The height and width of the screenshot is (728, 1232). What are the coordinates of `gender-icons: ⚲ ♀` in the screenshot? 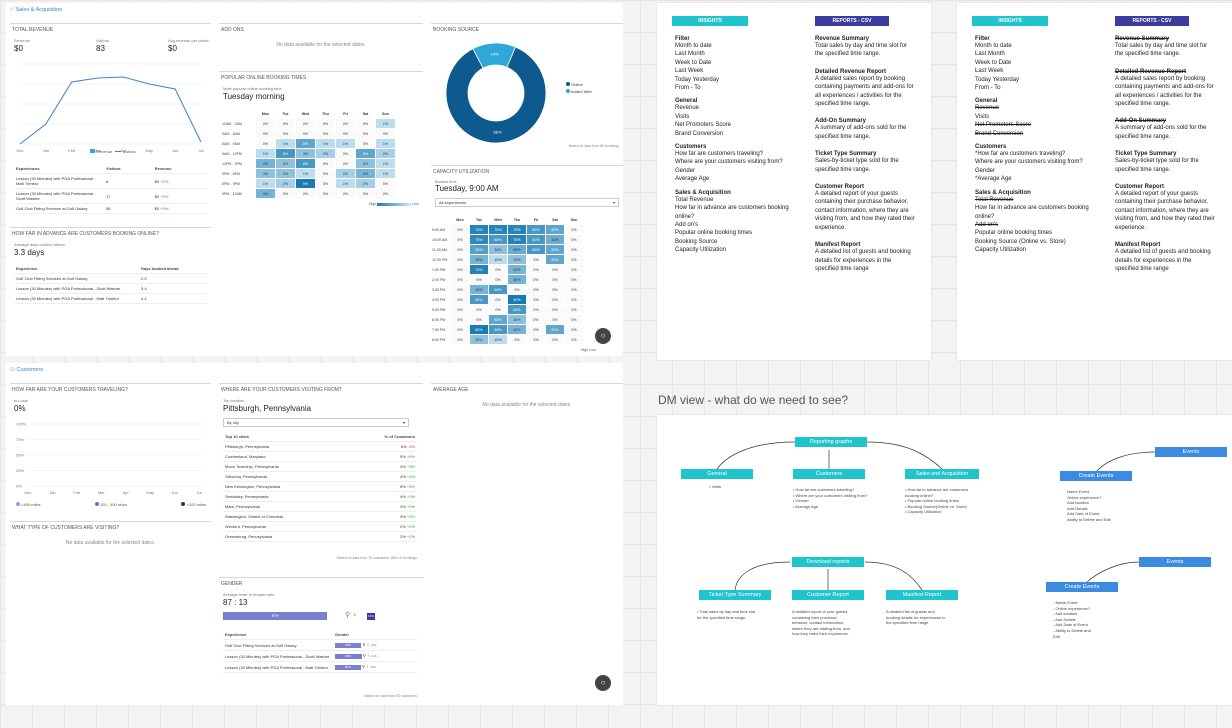 It's located at (366, 655).